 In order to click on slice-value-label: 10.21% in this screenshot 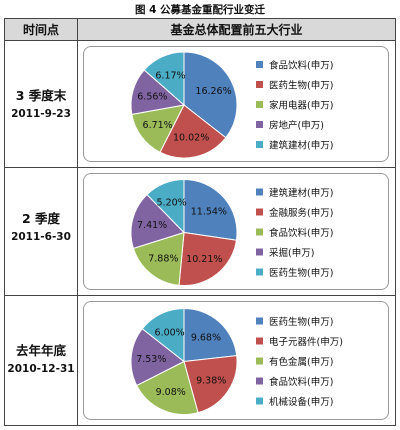, I will do `click(204, 259)`.